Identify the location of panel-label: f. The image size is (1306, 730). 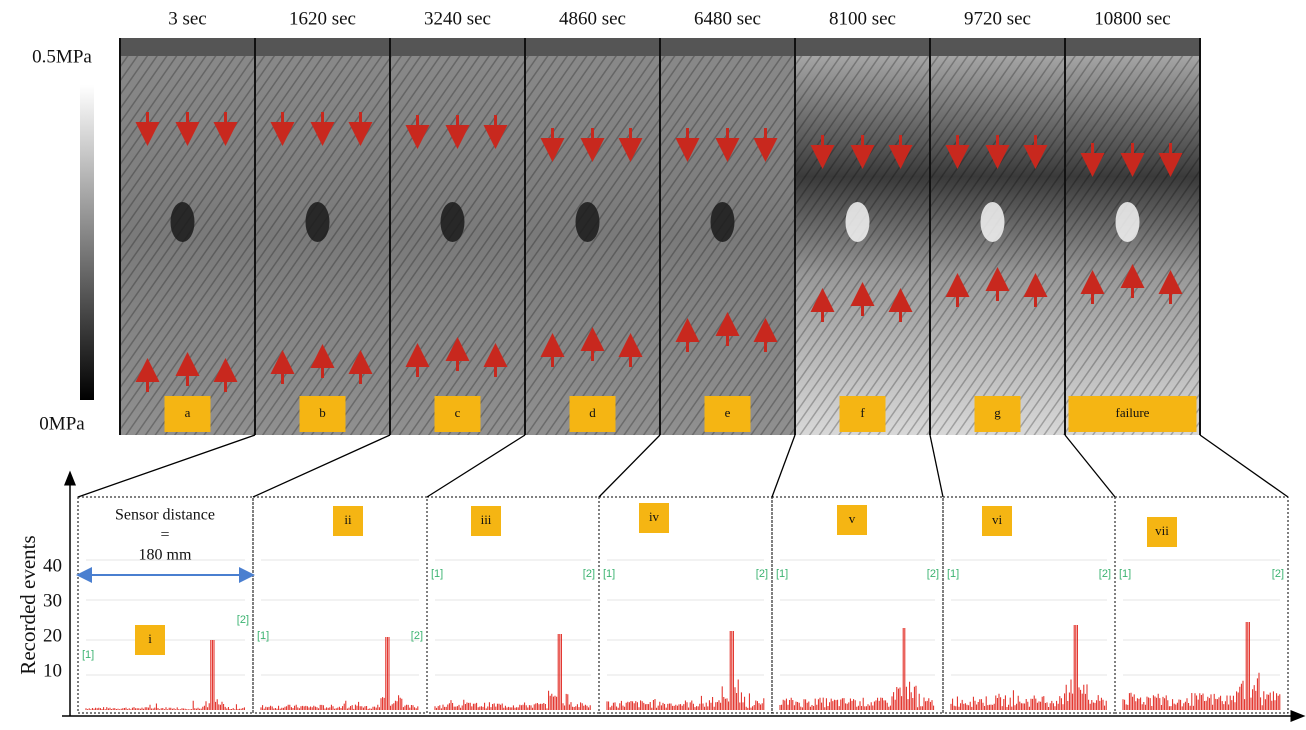
(862, 412).